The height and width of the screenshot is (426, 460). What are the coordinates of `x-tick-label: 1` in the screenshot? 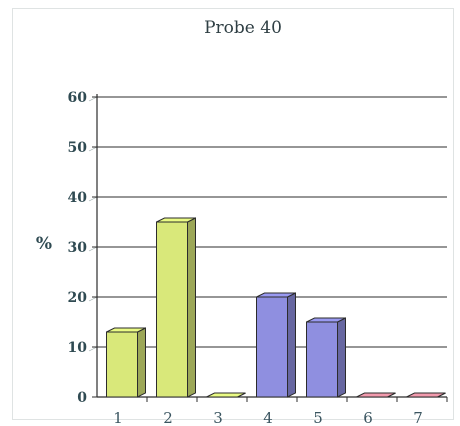 It's located at (118, 417).